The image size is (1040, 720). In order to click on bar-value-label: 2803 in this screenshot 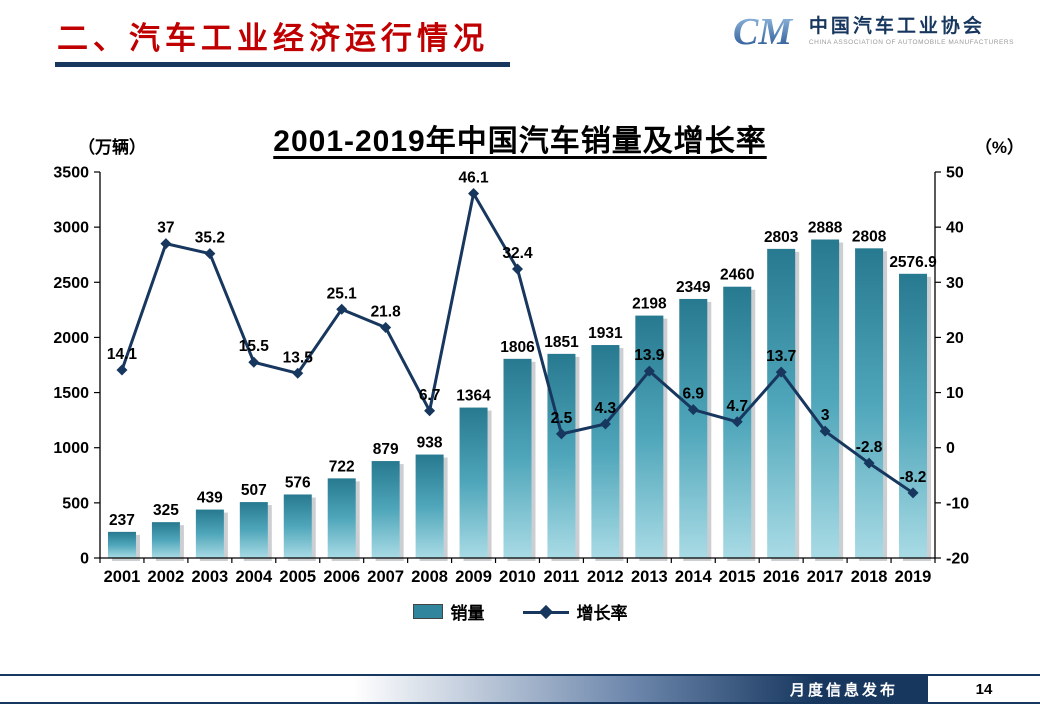, I will do `click(781, 237)`.